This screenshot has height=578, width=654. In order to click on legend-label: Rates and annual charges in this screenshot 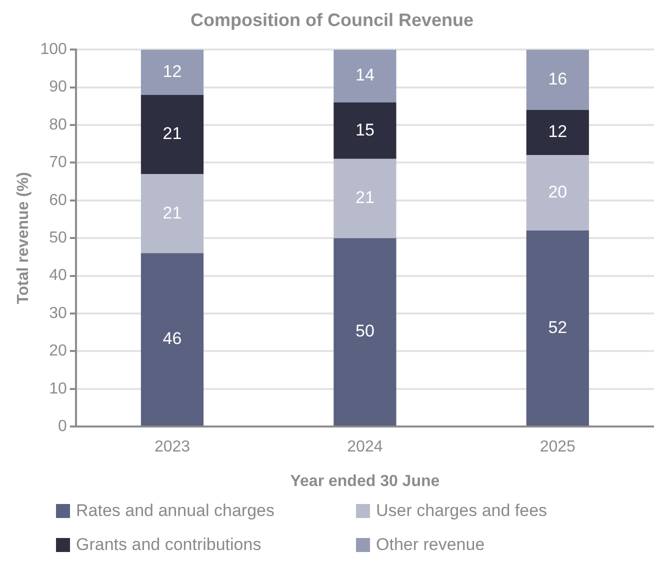, I will do `click(175, 511)`.